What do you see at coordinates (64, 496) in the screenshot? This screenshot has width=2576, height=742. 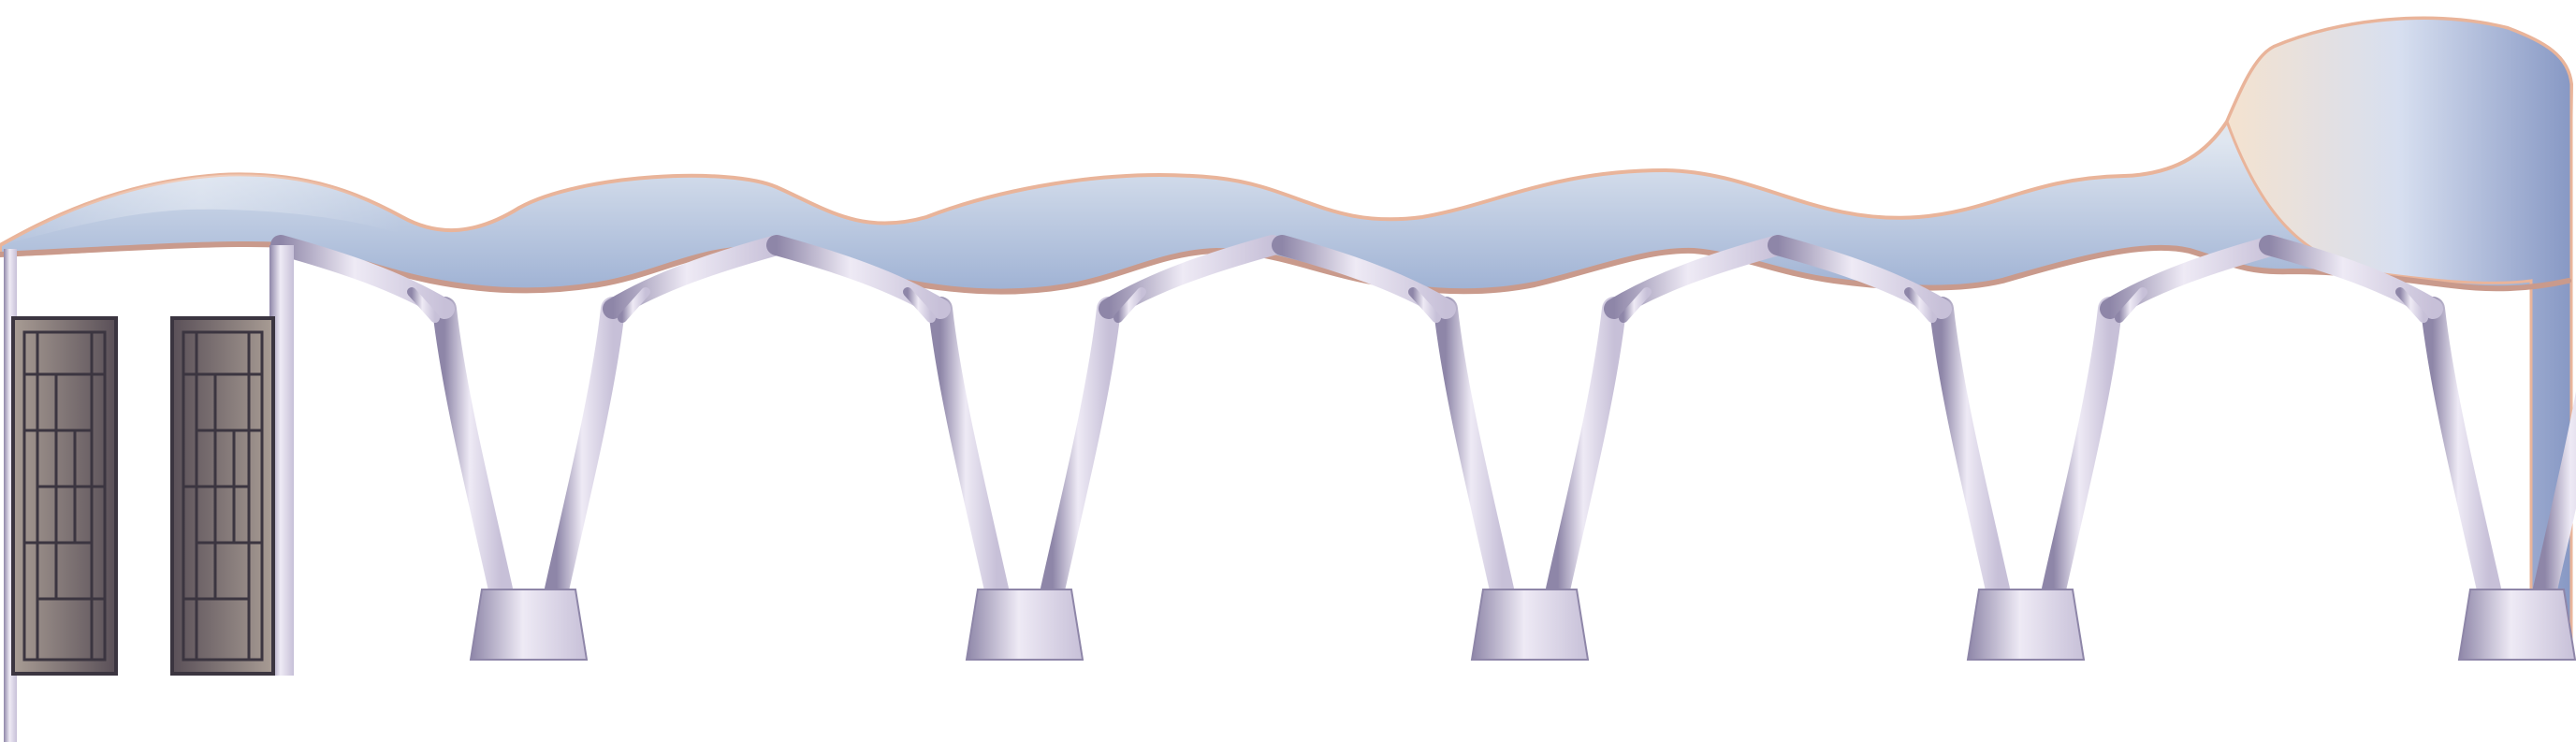 I see `door-left` at bounding box center [64, 496].